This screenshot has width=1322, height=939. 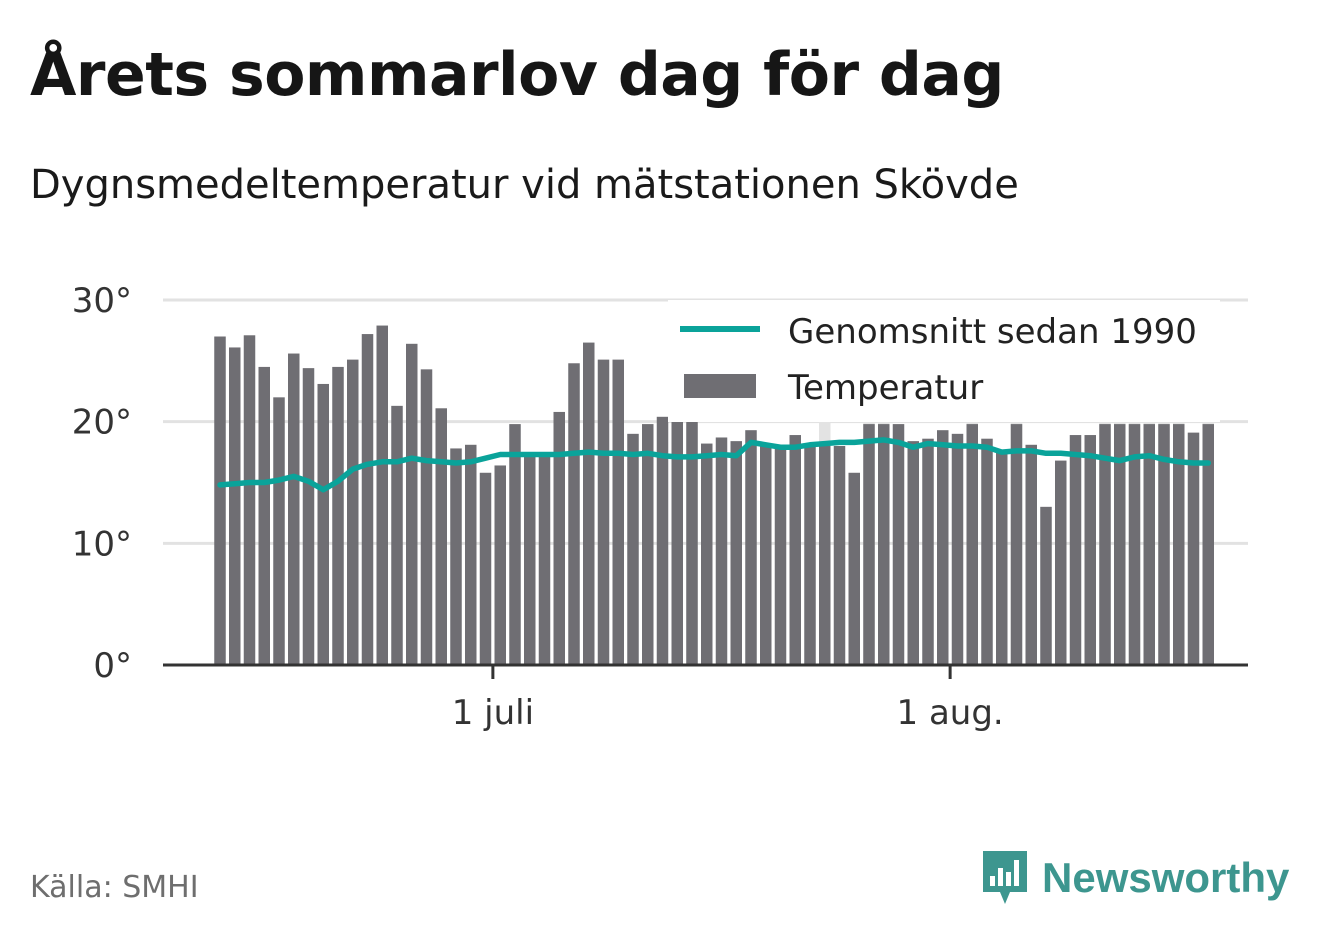 I want to click on x-tick-label: 1 aug., so click(x=950, y=713).